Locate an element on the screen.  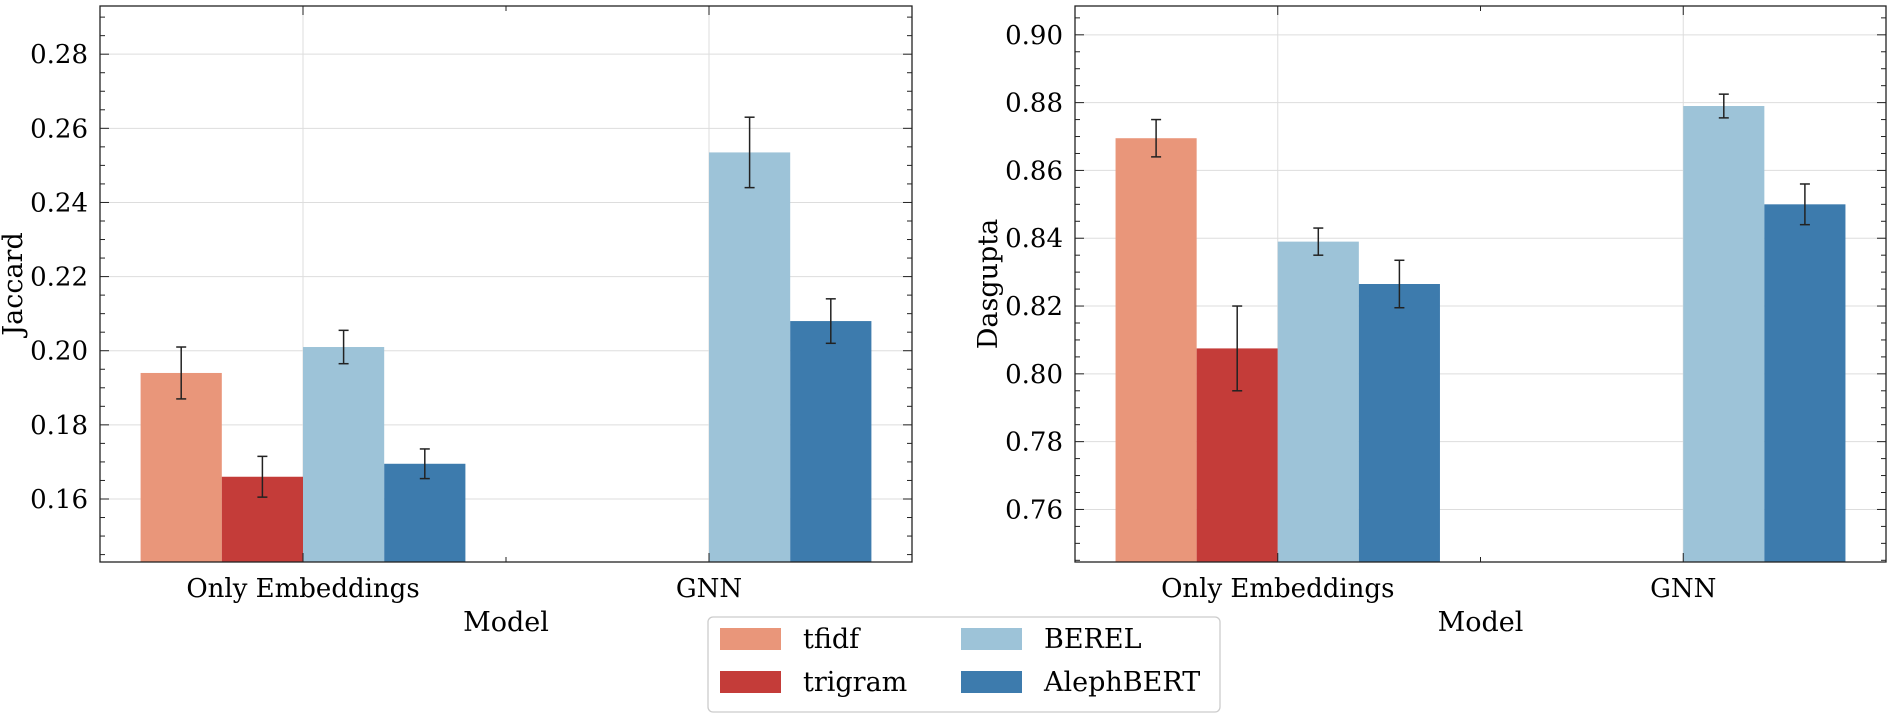
jaccard-bar-alephbert-gnn is located at coordinates (831, 441).